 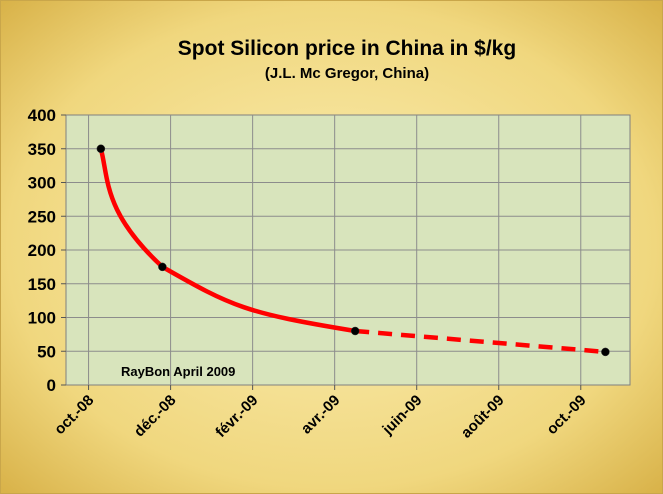 What do you see at coordinates (42, 318) in the screenshot?
I see `y-tick-label: 100` at bounding box center [42, 318].